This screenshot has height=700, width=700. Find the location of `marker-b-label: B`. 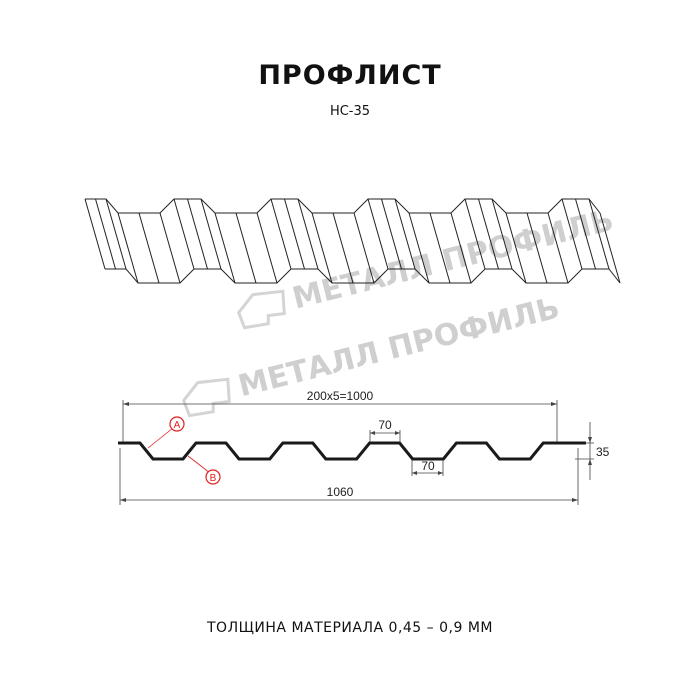

marker-b-label: B is located at coordinates (213, 478).